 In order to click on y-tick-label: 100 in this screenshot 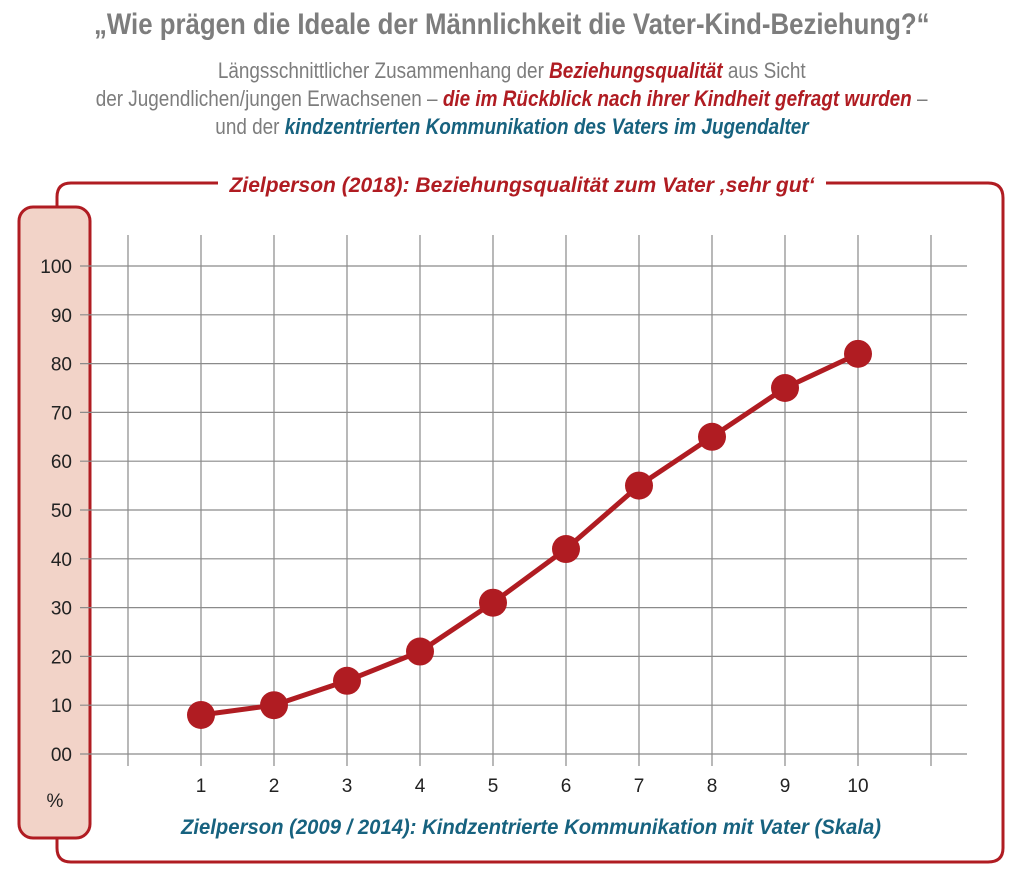, I will do `click(56, 267)`.